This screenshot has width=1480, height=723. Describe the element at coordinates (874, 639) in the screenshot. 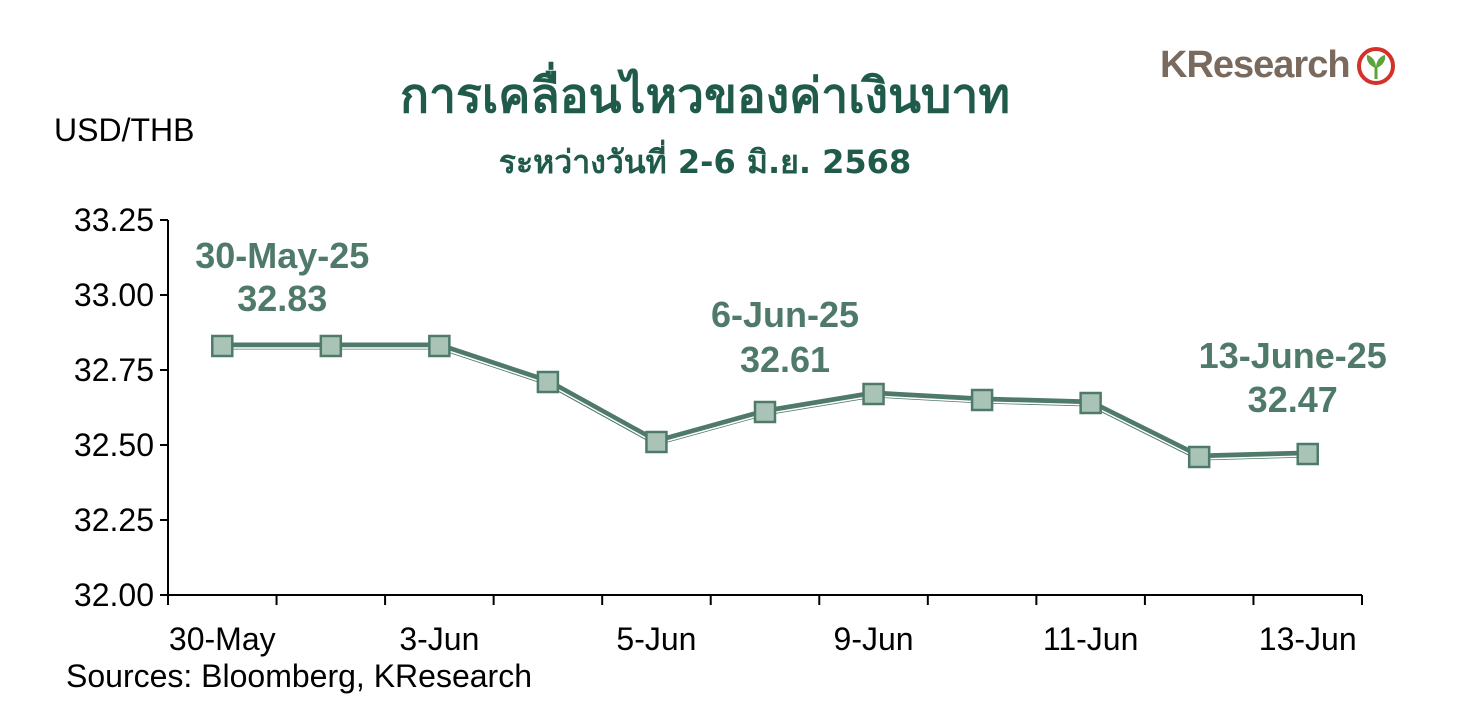

I see `x-tick-label: 9-Jun` at that location.